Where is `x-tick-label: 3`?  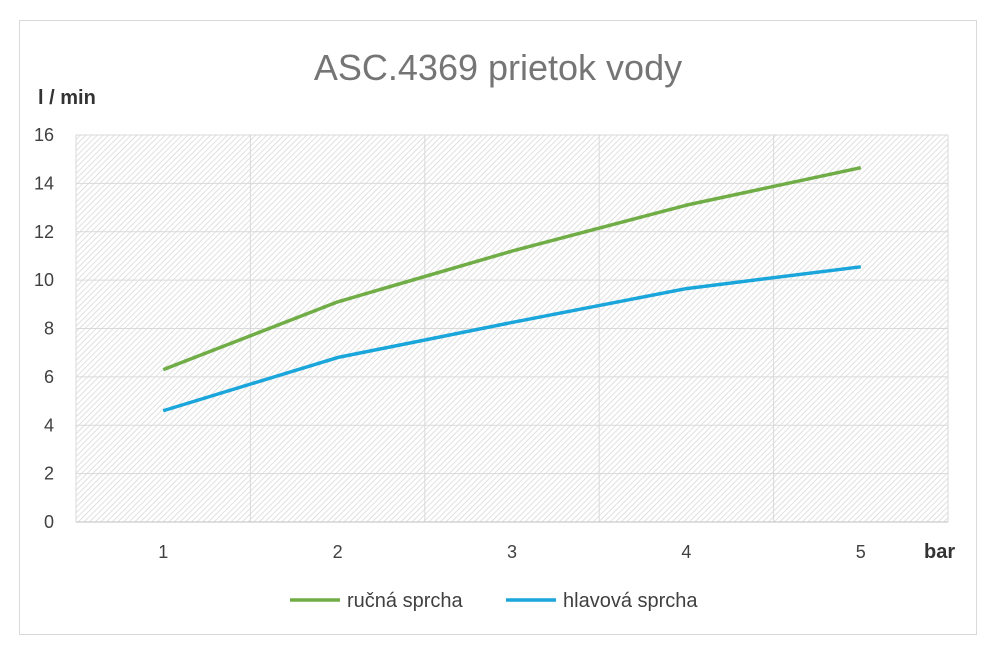 x-tick-label: 3 is located at coordinates (512, 552).